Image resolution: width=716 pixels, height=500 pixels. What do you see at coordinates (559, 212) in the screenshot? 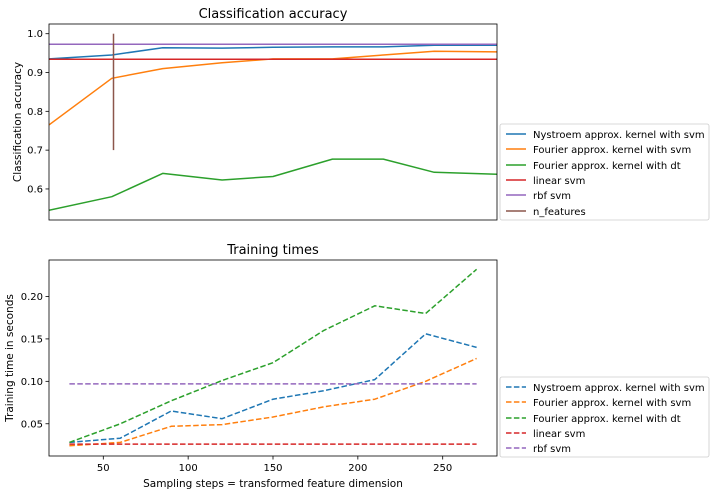
I see `legend-label: n_features` at bounding box center [559, 212].